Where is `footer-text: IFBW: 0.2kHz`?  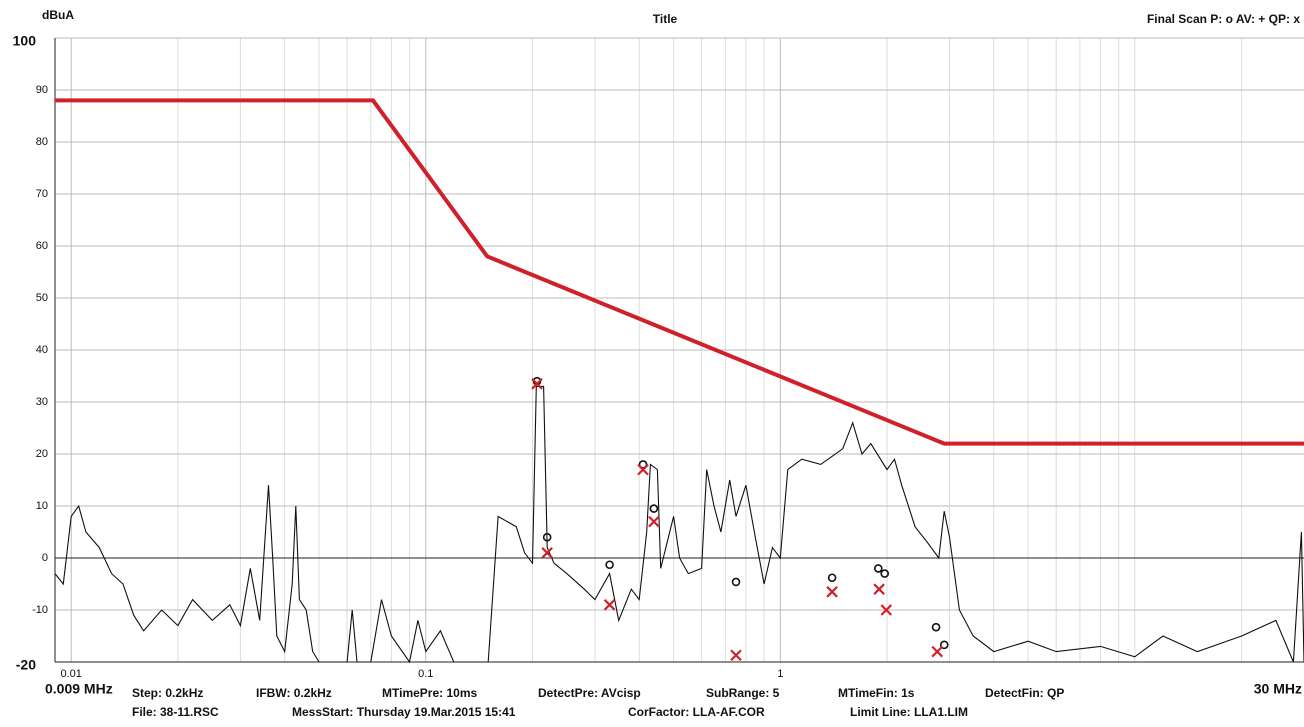 footer-text: IFBW: 0.2kHz is located at coordinates (294, 693).